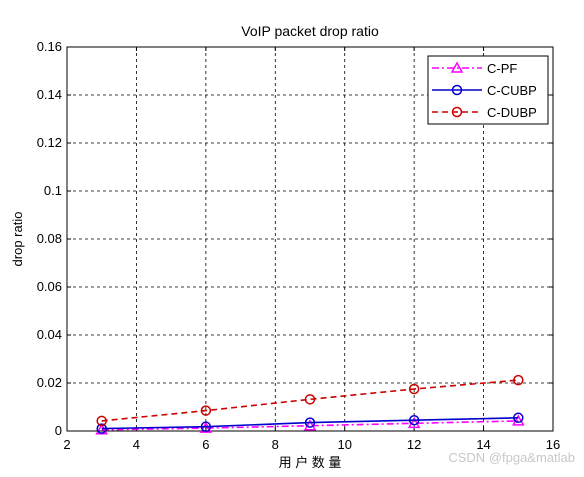  I want to click on series-c-dubp, so click(310, 400).